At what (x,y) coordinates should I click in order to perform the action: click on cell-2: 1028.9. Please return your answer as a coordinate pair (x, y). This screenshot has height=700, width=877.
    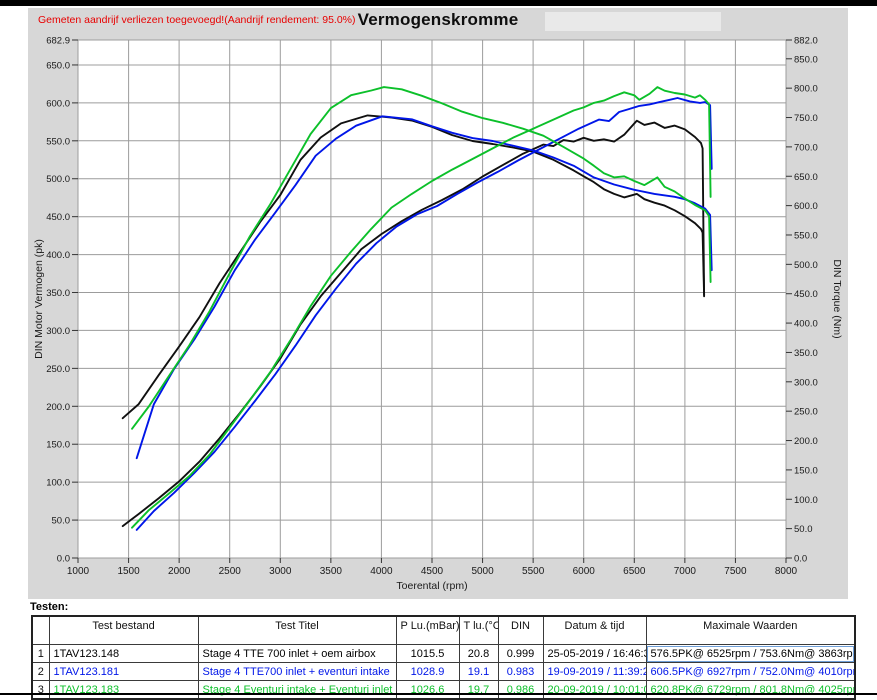
    Looking at the image, I should click on (427, 671).